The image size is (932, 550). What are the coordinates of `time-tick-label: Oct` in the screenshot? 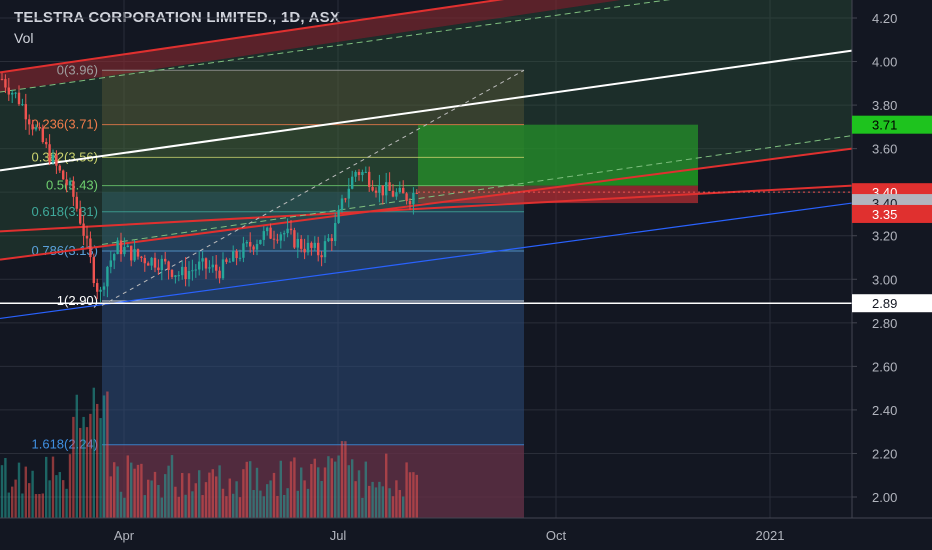 It's located at (556, 535).